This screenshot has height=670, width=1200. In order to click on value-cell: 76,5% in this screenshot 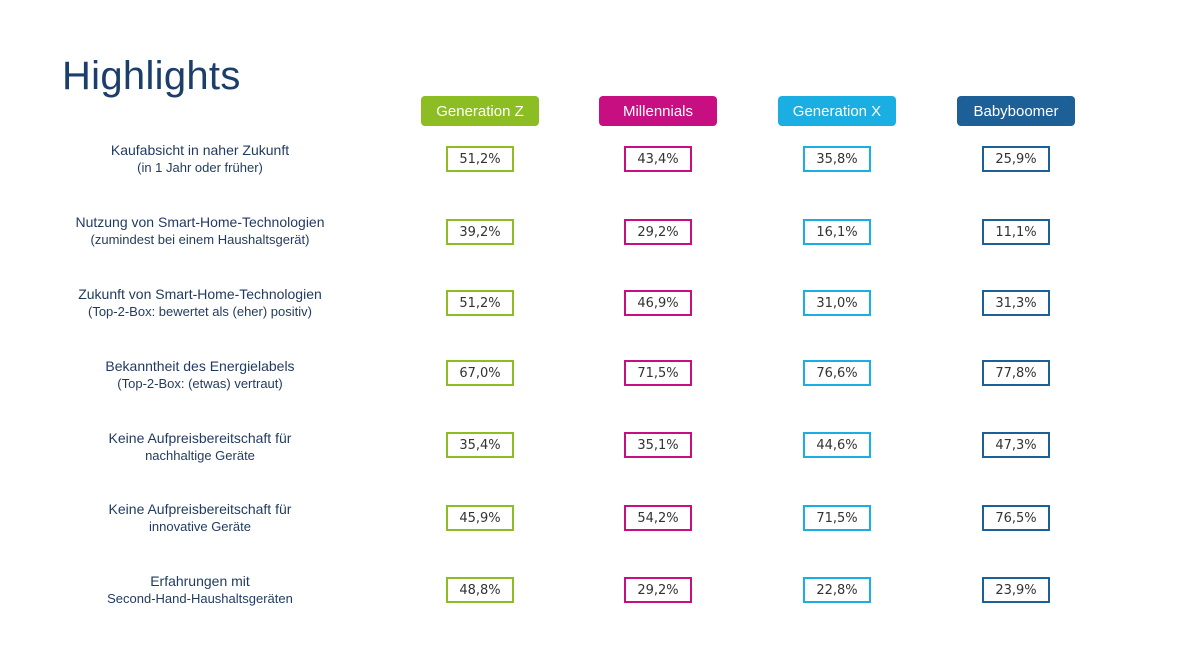, I will do `click(1016, 518)`.